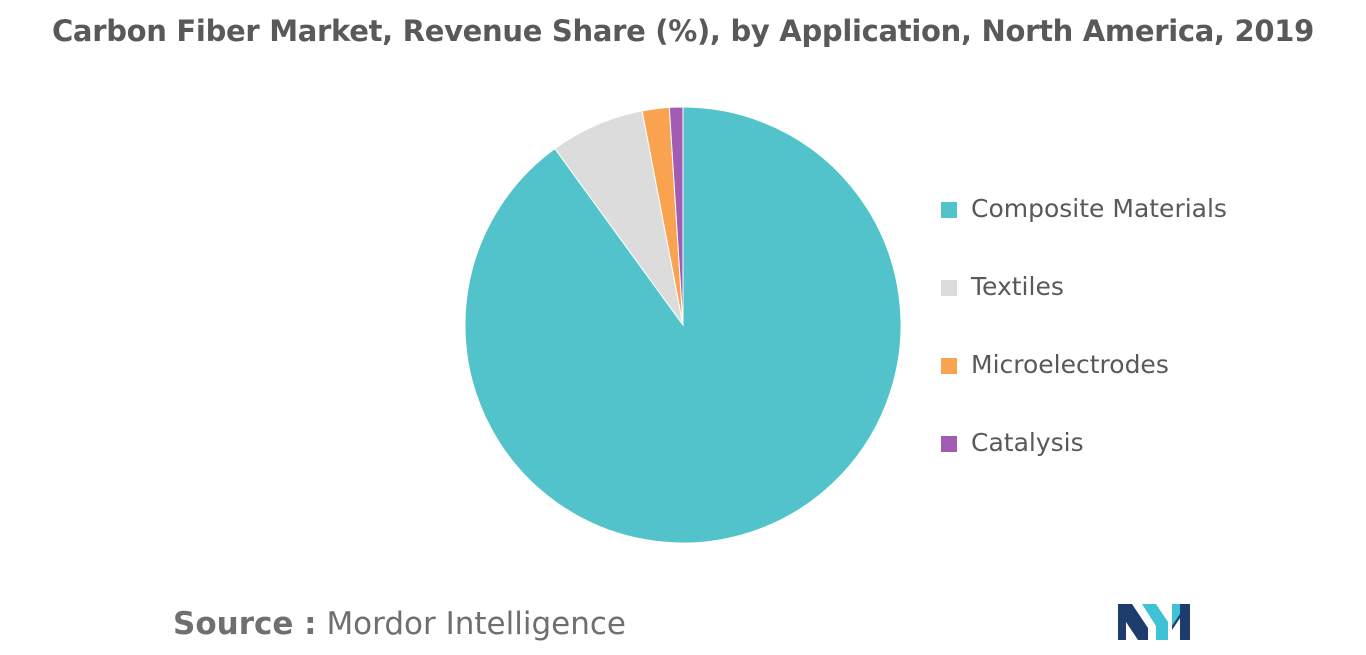 Image resolution: width=1366 pixels, height=655 pixels. Describe the element at coordinates (1084, 463) in the screenshot. I see `legend-item-catalysis: Catalysis` at that location.